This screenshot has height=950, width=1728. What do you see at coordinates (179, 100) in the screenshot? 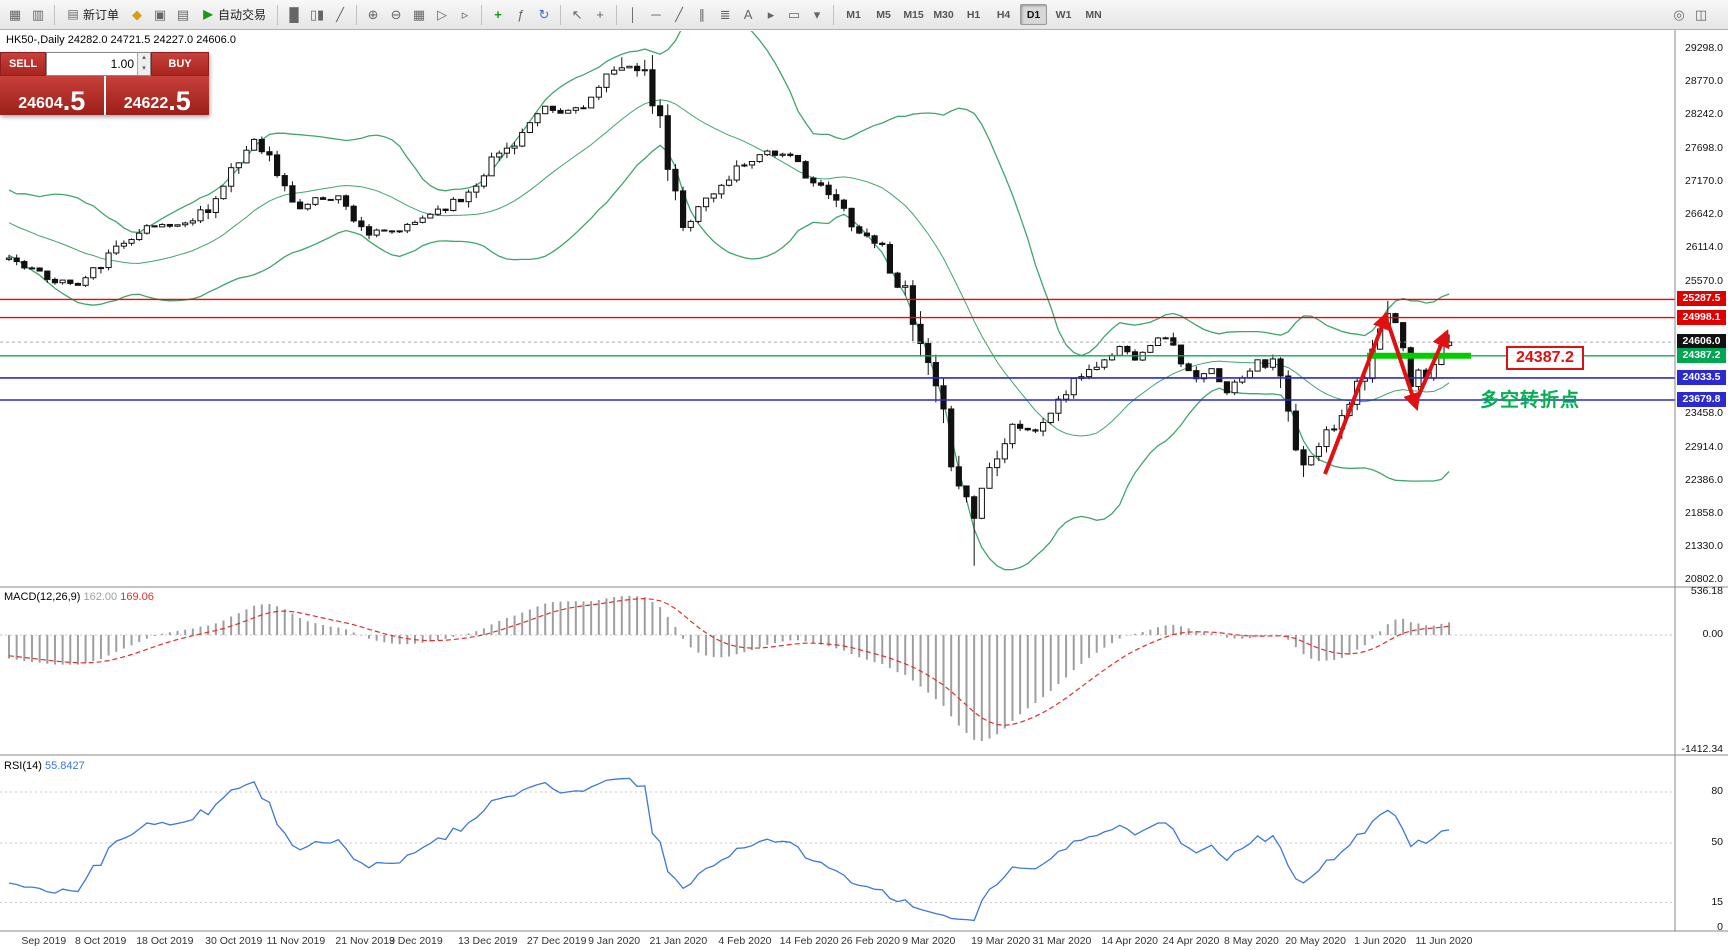
I see `buy-price-fraction: .5` at bounding box center [179, 100].